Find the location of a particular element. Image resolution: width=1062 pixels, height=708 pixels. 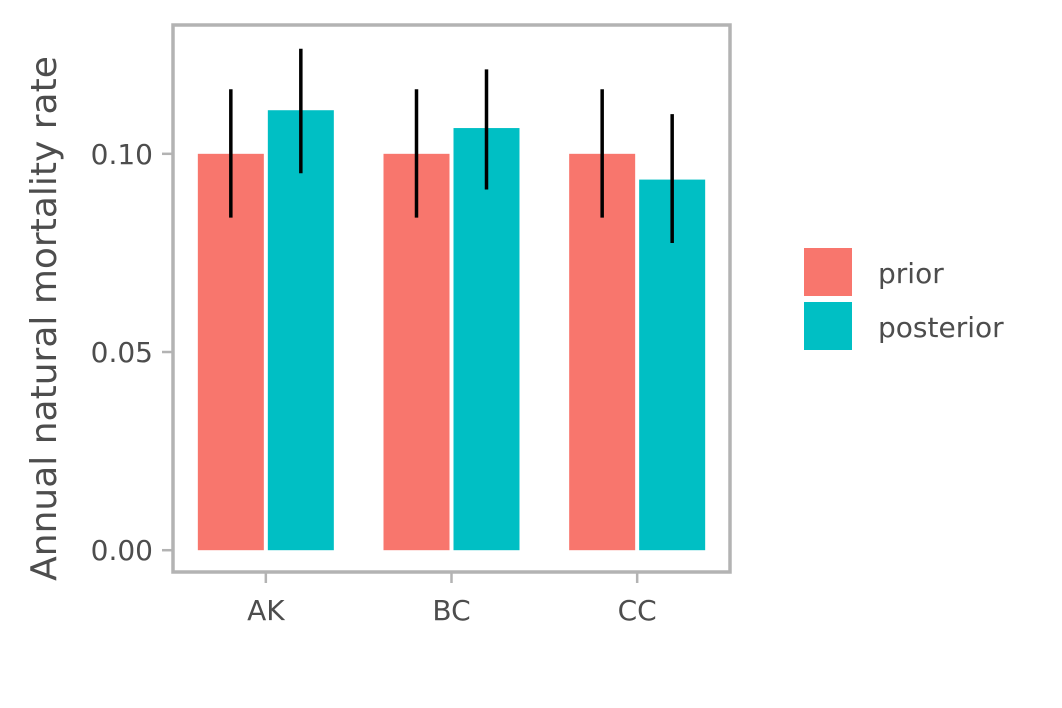

bar-posterior-bc is located at coordinates (486, 339).